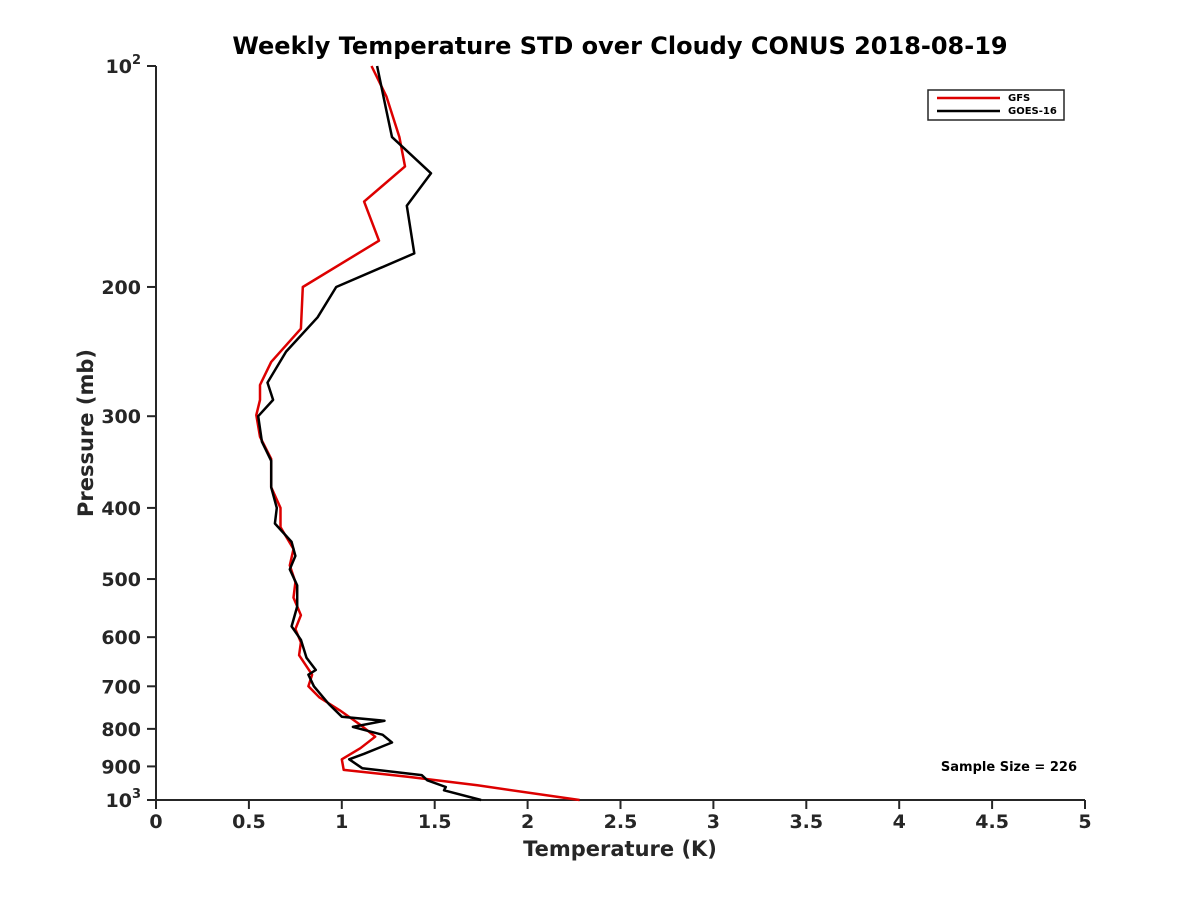  What do you see at coordinates (806, 822) in the screenshot?
I see `x-tick-label: 3.5` at bounding box center [806, 822].